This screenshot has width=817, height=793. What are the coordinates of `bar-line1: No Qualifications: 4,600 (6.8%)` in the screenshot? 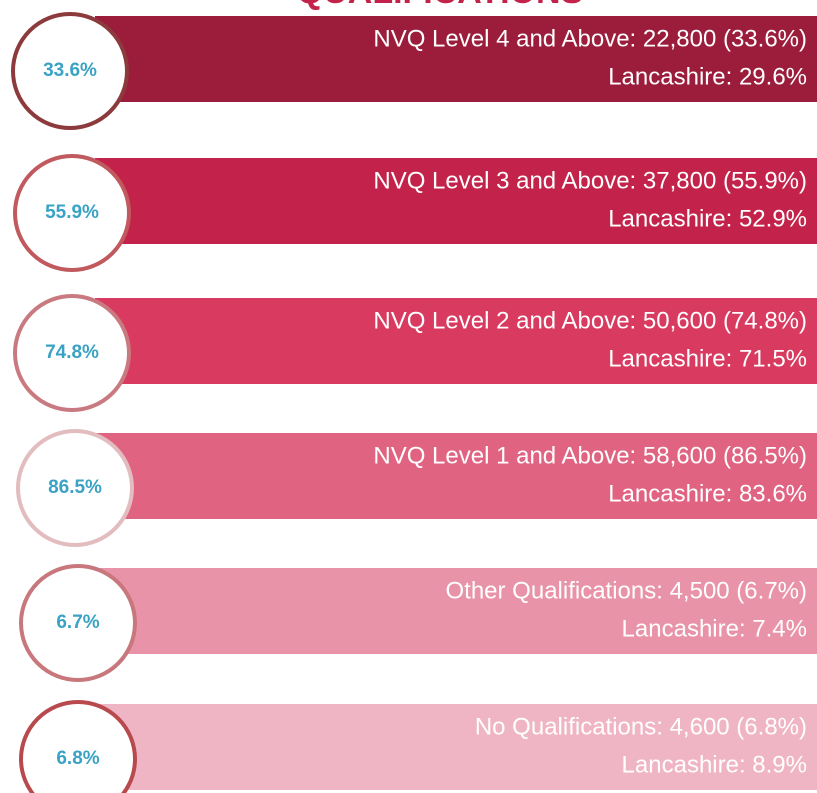 It's located at (641, 726).